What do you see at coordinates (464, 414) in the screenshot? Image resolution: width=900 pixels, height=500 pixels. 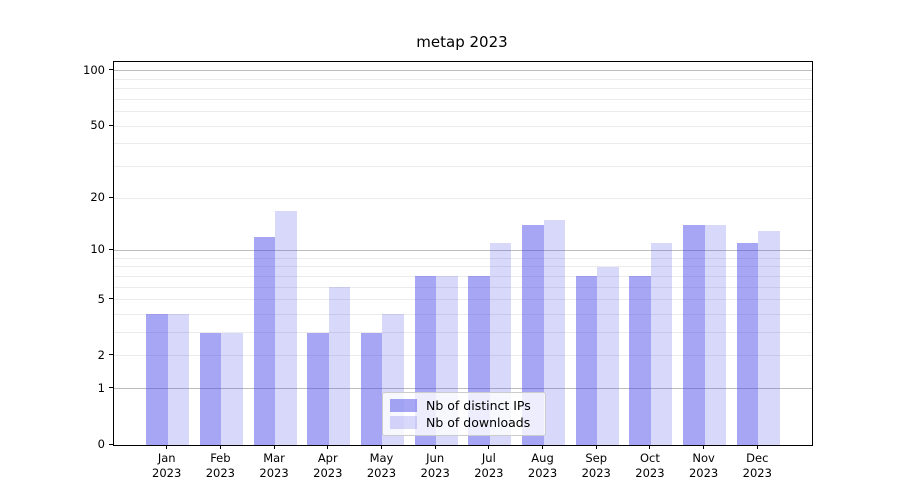 I see `legend: Nb of distinct IPs Nb of downloads` at bounding box center [464, 414].